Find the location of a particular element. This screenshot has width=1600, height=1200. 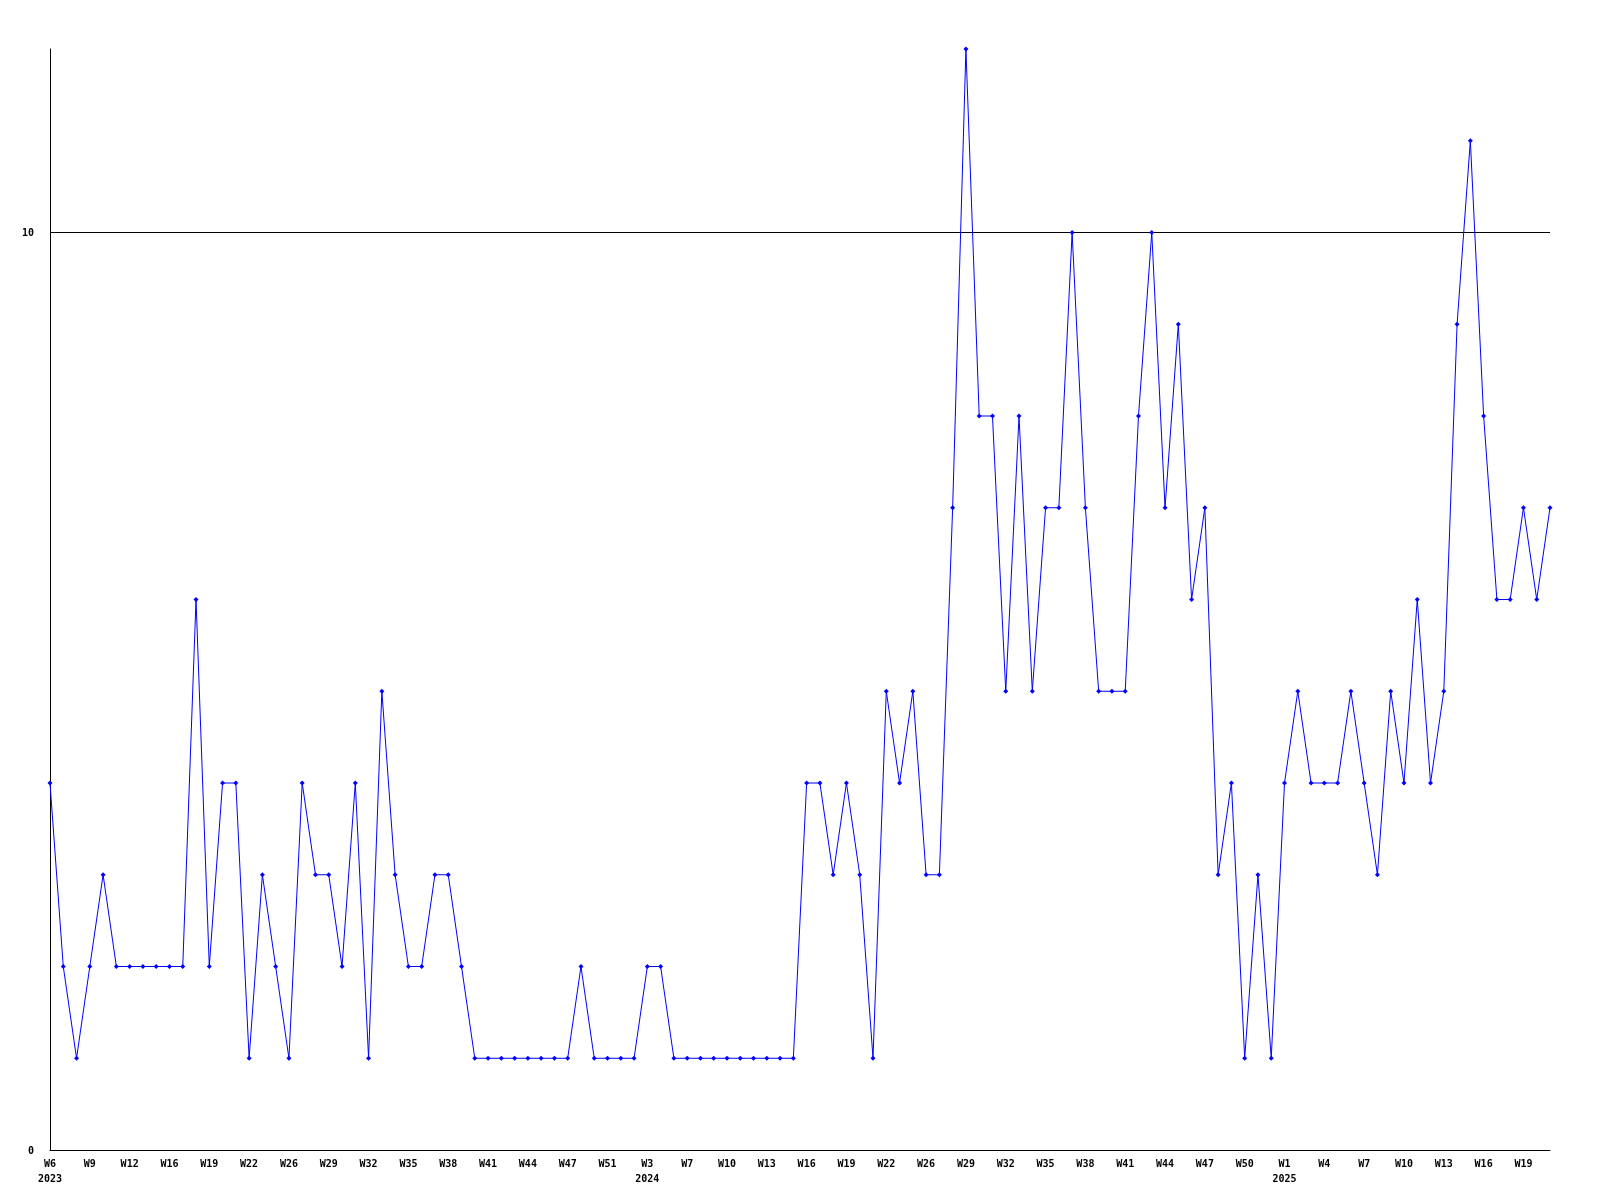

x-tick-label: W12 is located at coordinates (129, 1163).